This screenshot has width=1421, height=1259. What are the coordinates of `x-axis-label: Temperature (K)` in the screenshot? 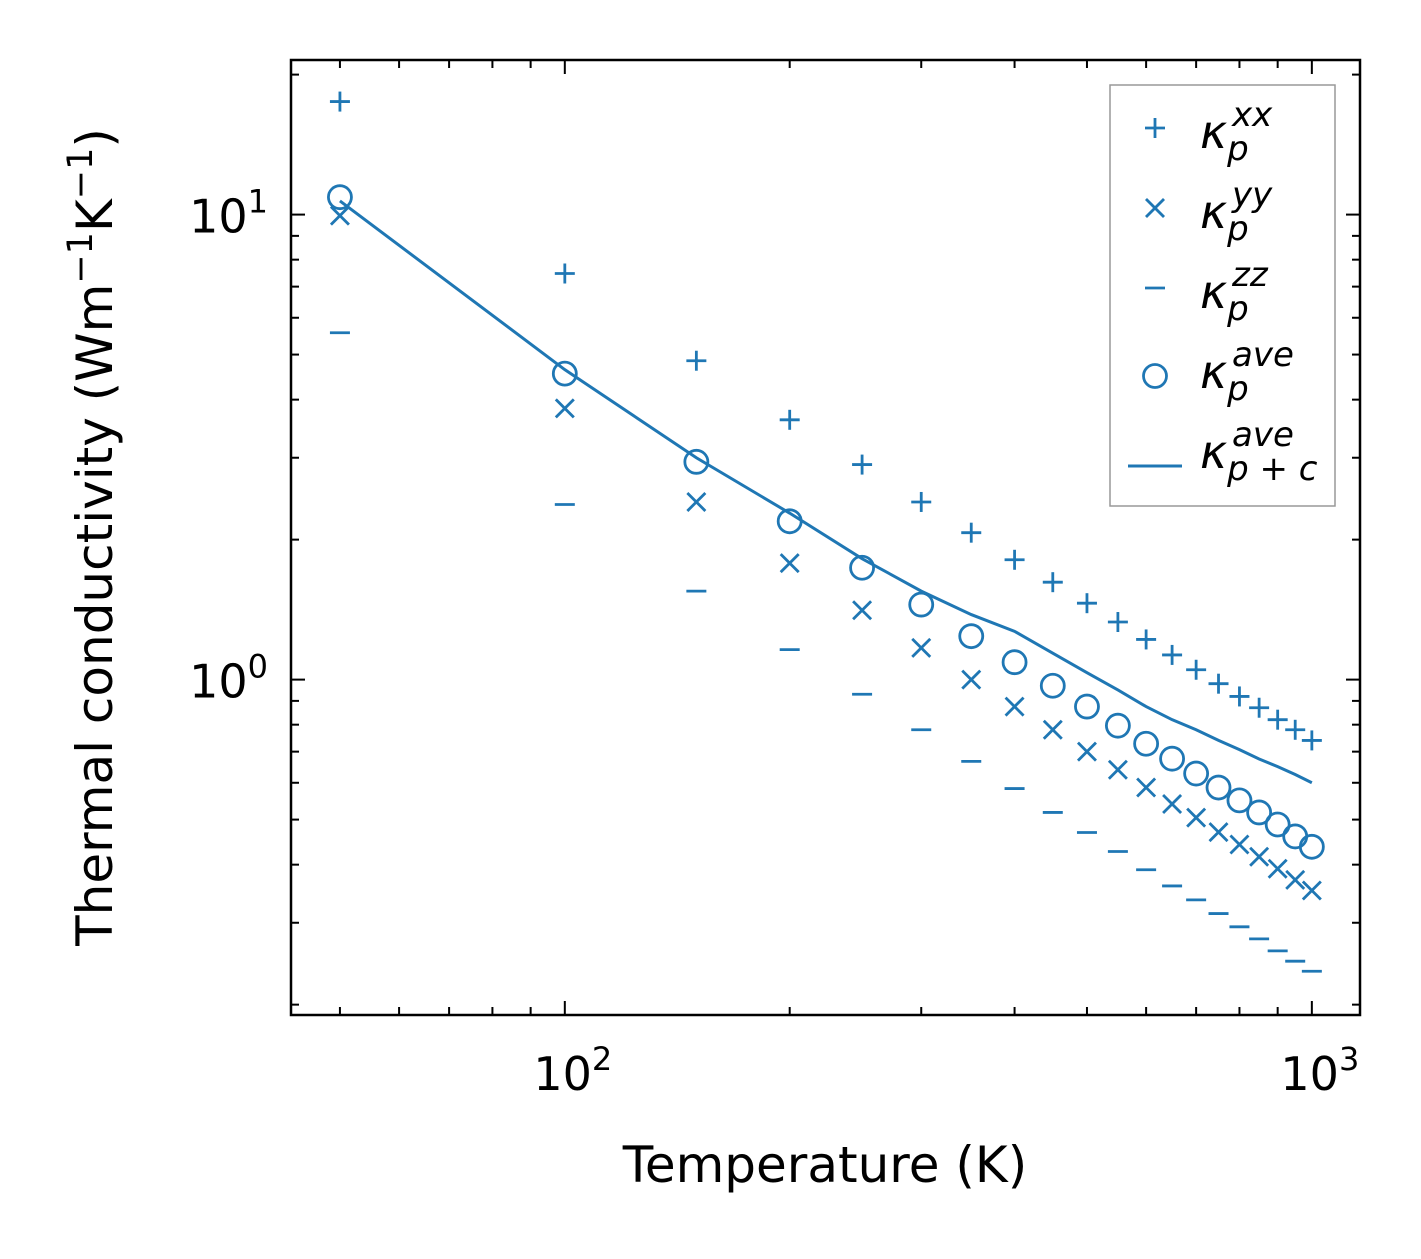 It's located at (824, 1165).